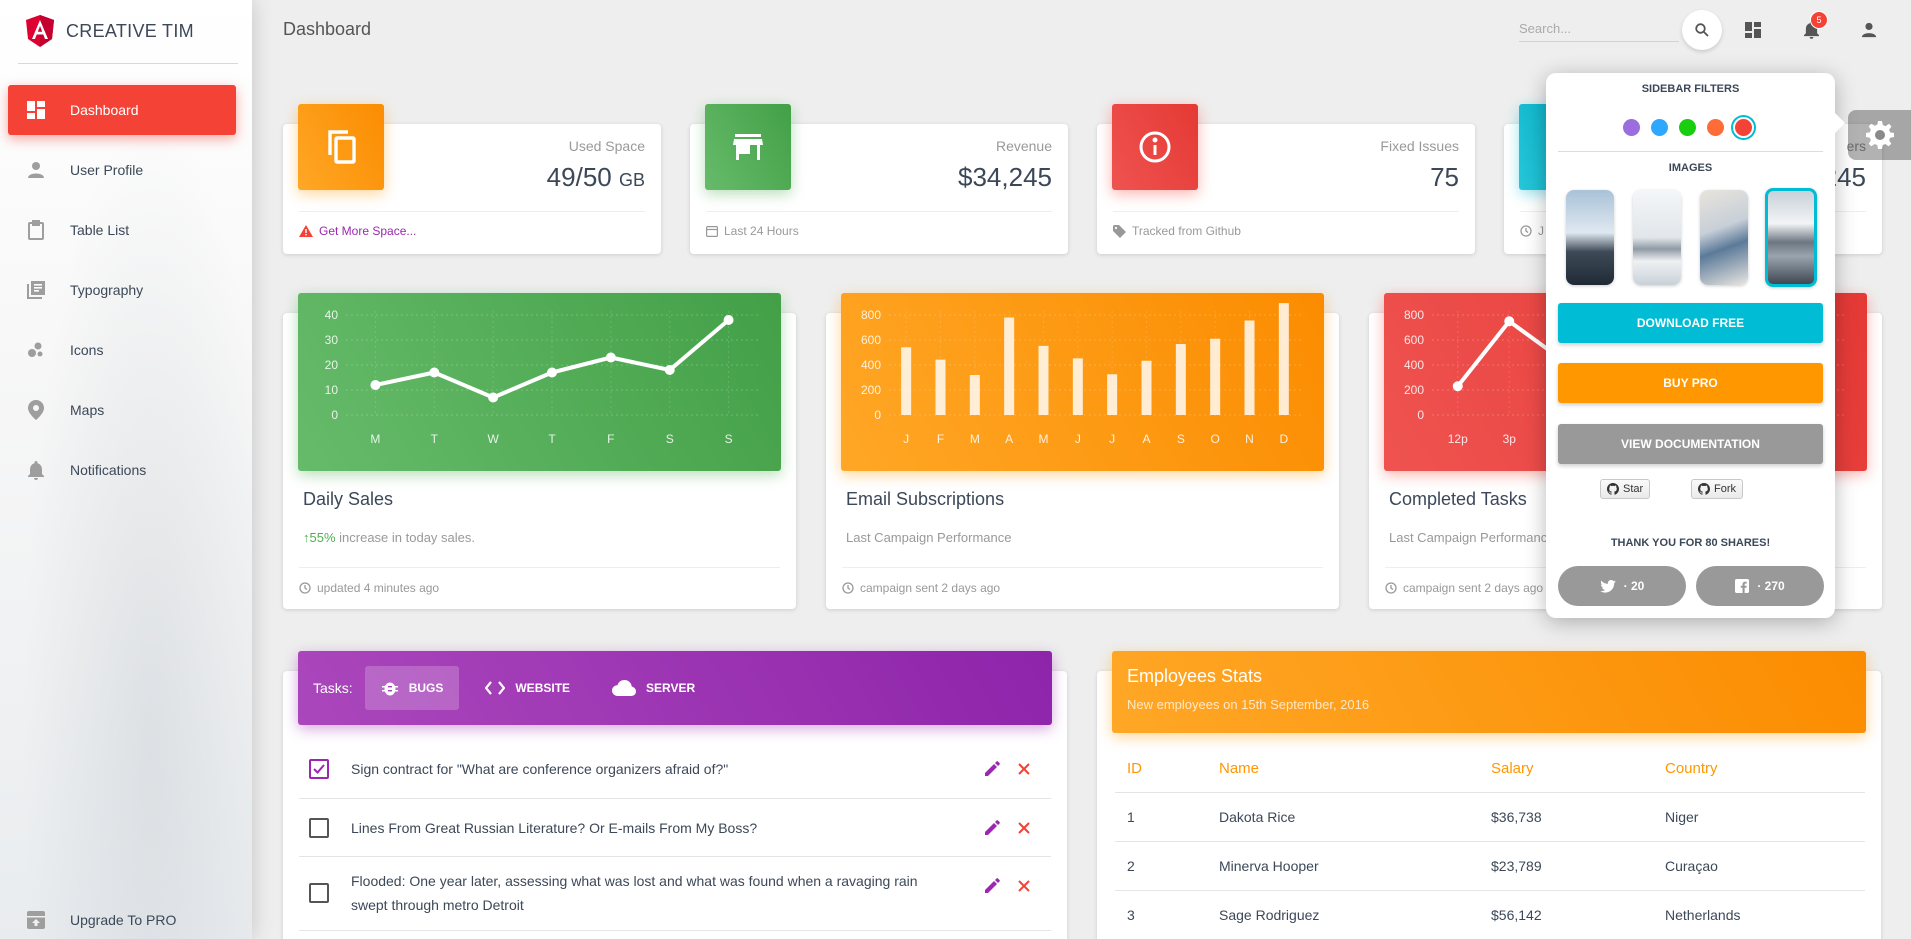  Describe the element at coordinates (1622, 586) in the screenshot. I see `twitter-share-button: · 20` at that location.